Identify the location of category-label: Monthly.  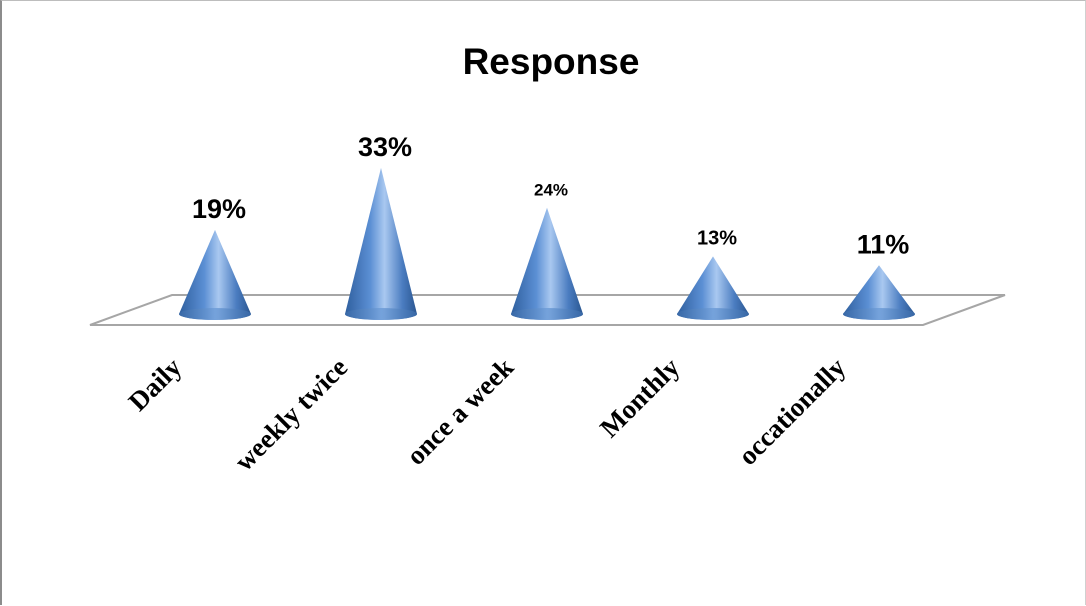
(640, 398).